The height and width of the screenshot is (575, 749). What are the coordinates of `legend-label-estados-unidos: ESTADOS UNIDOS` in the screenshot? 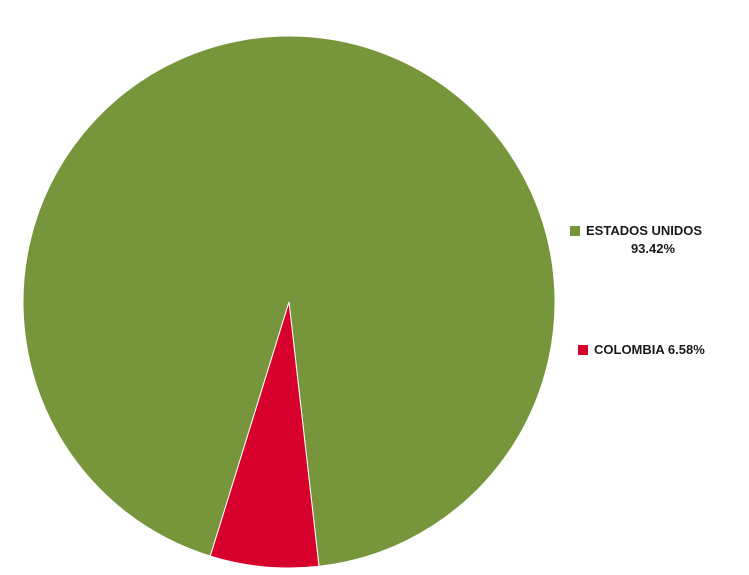 It's located at (644, 230).